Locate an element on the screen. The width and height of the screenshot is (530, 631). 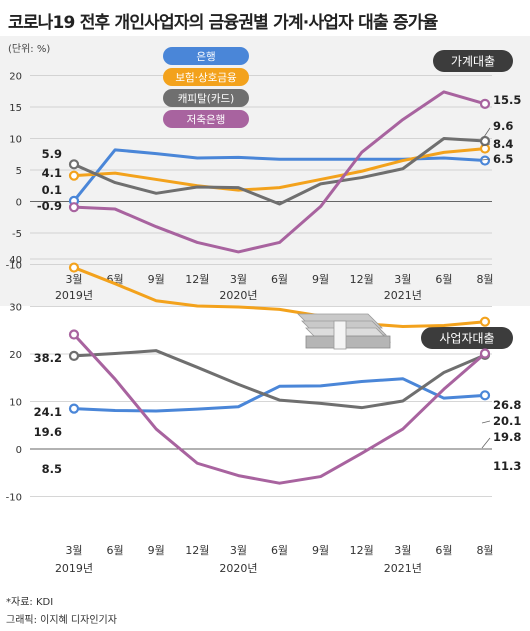
household-y-tick-label: 15 is located at coordinates (15, 108).